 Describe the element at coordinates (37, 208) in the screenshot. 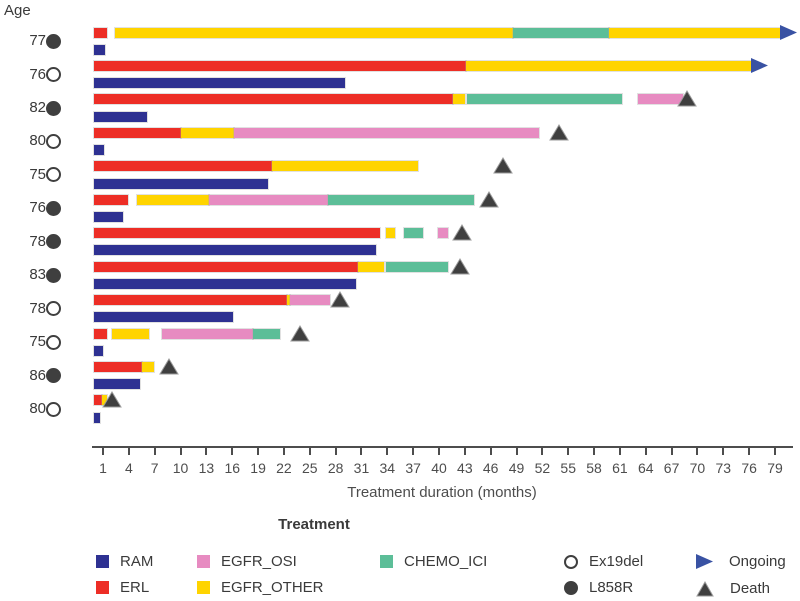

I see `patient-age-label: 76` at that location.